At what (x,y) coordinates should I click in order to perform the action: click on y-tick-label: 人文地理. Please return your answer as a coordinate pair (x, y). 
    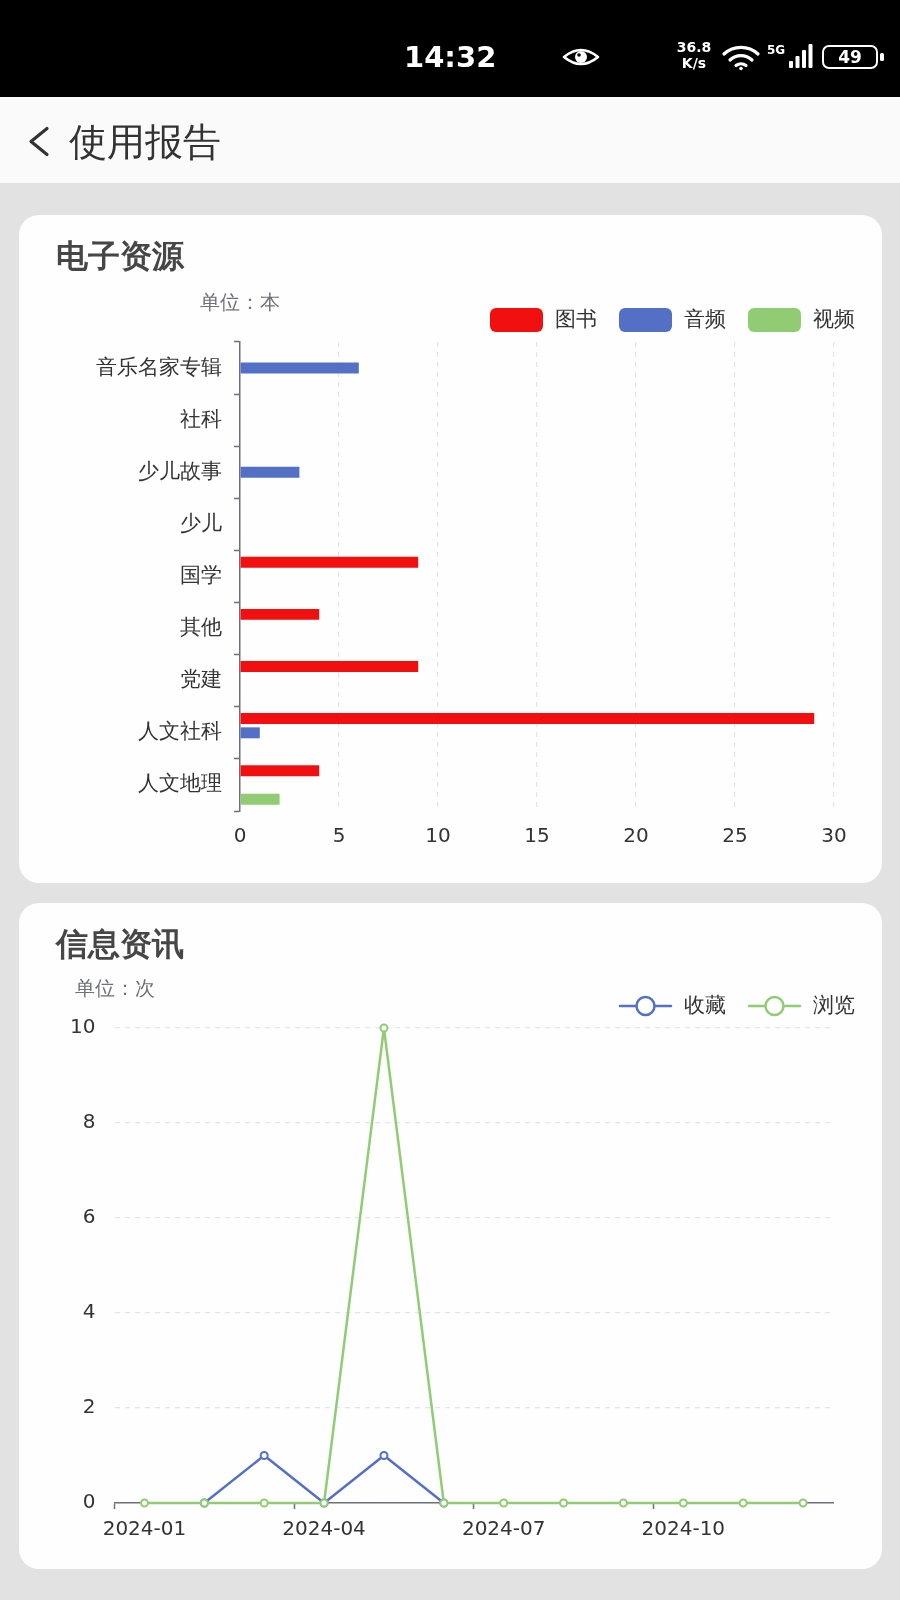
    Looking at the image, I should click on (180, 783).